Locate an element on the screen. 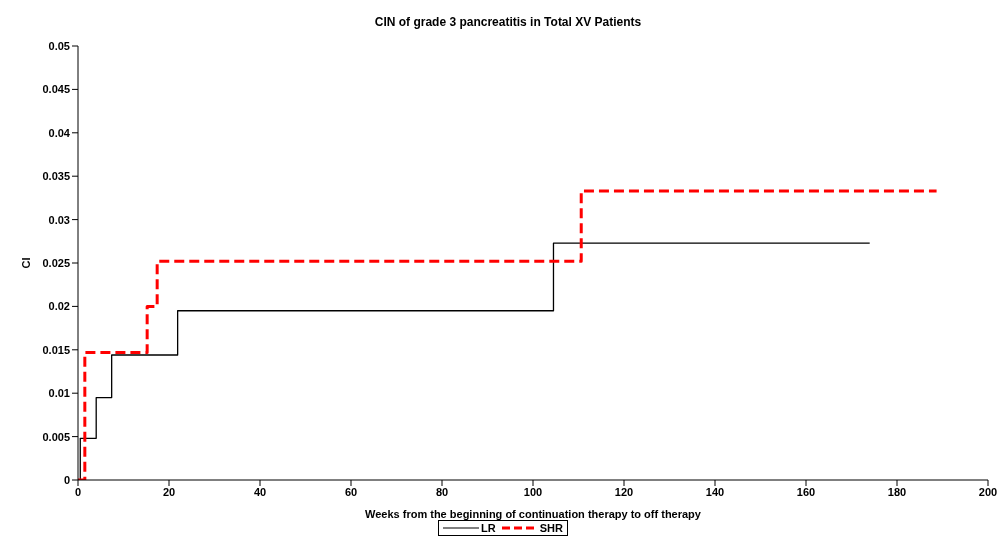 This screenshot has width=1008, height=550. x-tick-label: 20 is located at coordinates (169, 491).